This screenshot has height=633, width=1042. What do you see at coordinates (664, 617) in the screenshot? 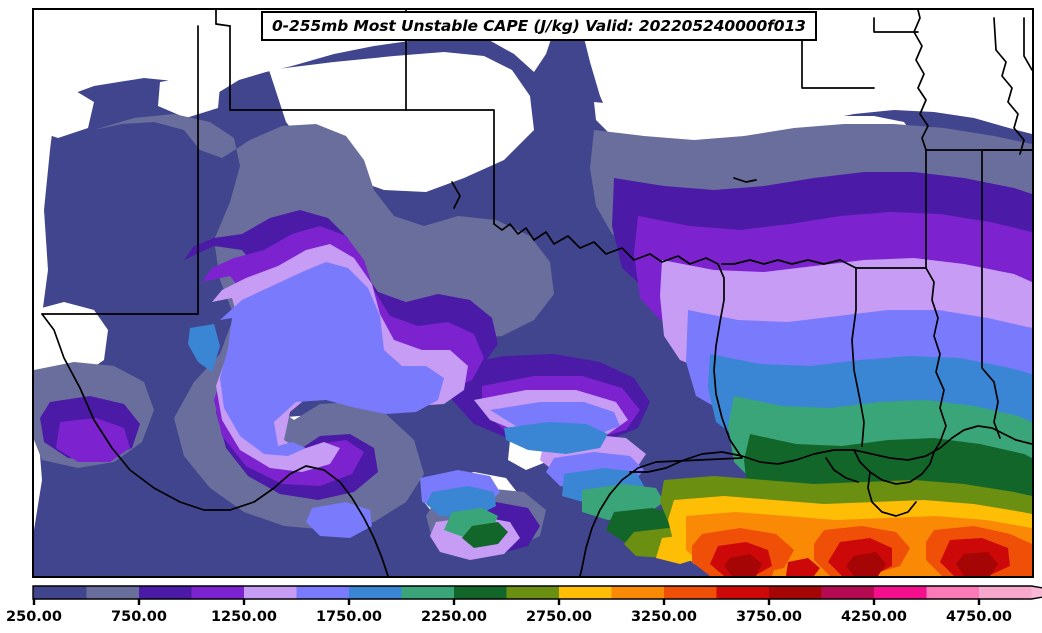
I see `colorbar-tick-label: 3250.00` at bounding box center [664, 617].